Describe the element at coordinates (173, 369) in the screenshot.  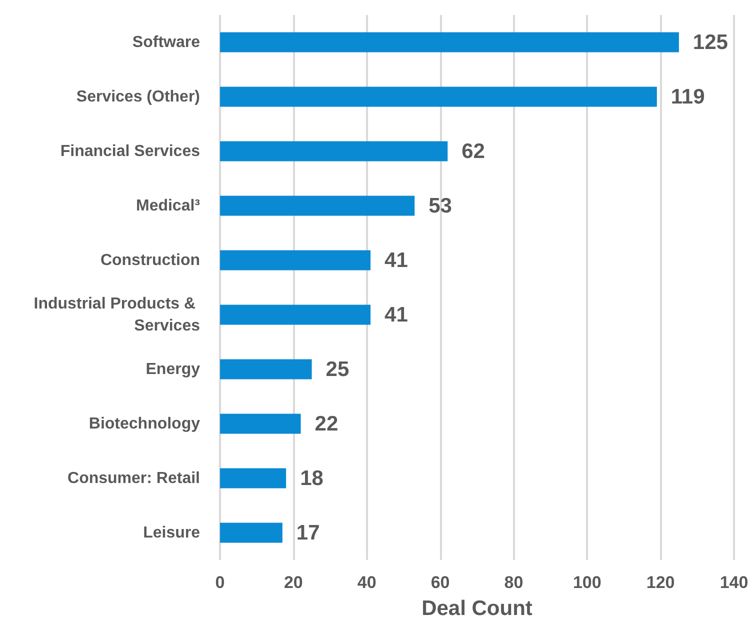
I see `y-tick-label: Energy` at that location.